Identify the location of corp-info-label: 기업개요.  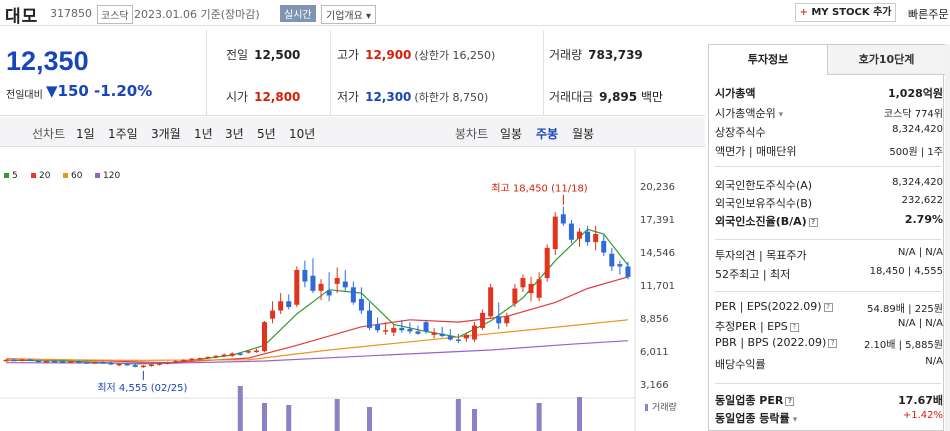
(344, 16).